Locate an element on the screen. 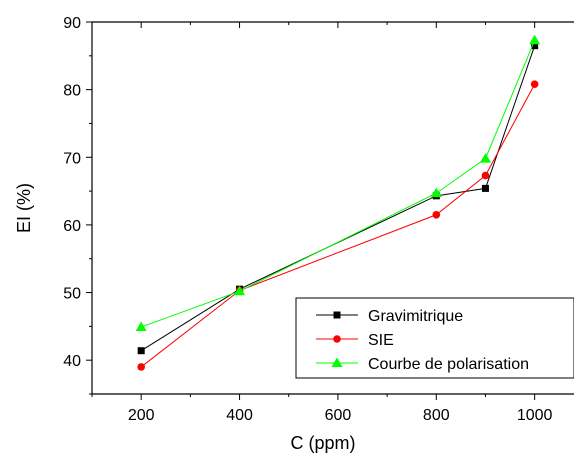 The height and width of the screenshot is (461, 574). legend-label: Gravimitrique is located at coordinates (415, 316).